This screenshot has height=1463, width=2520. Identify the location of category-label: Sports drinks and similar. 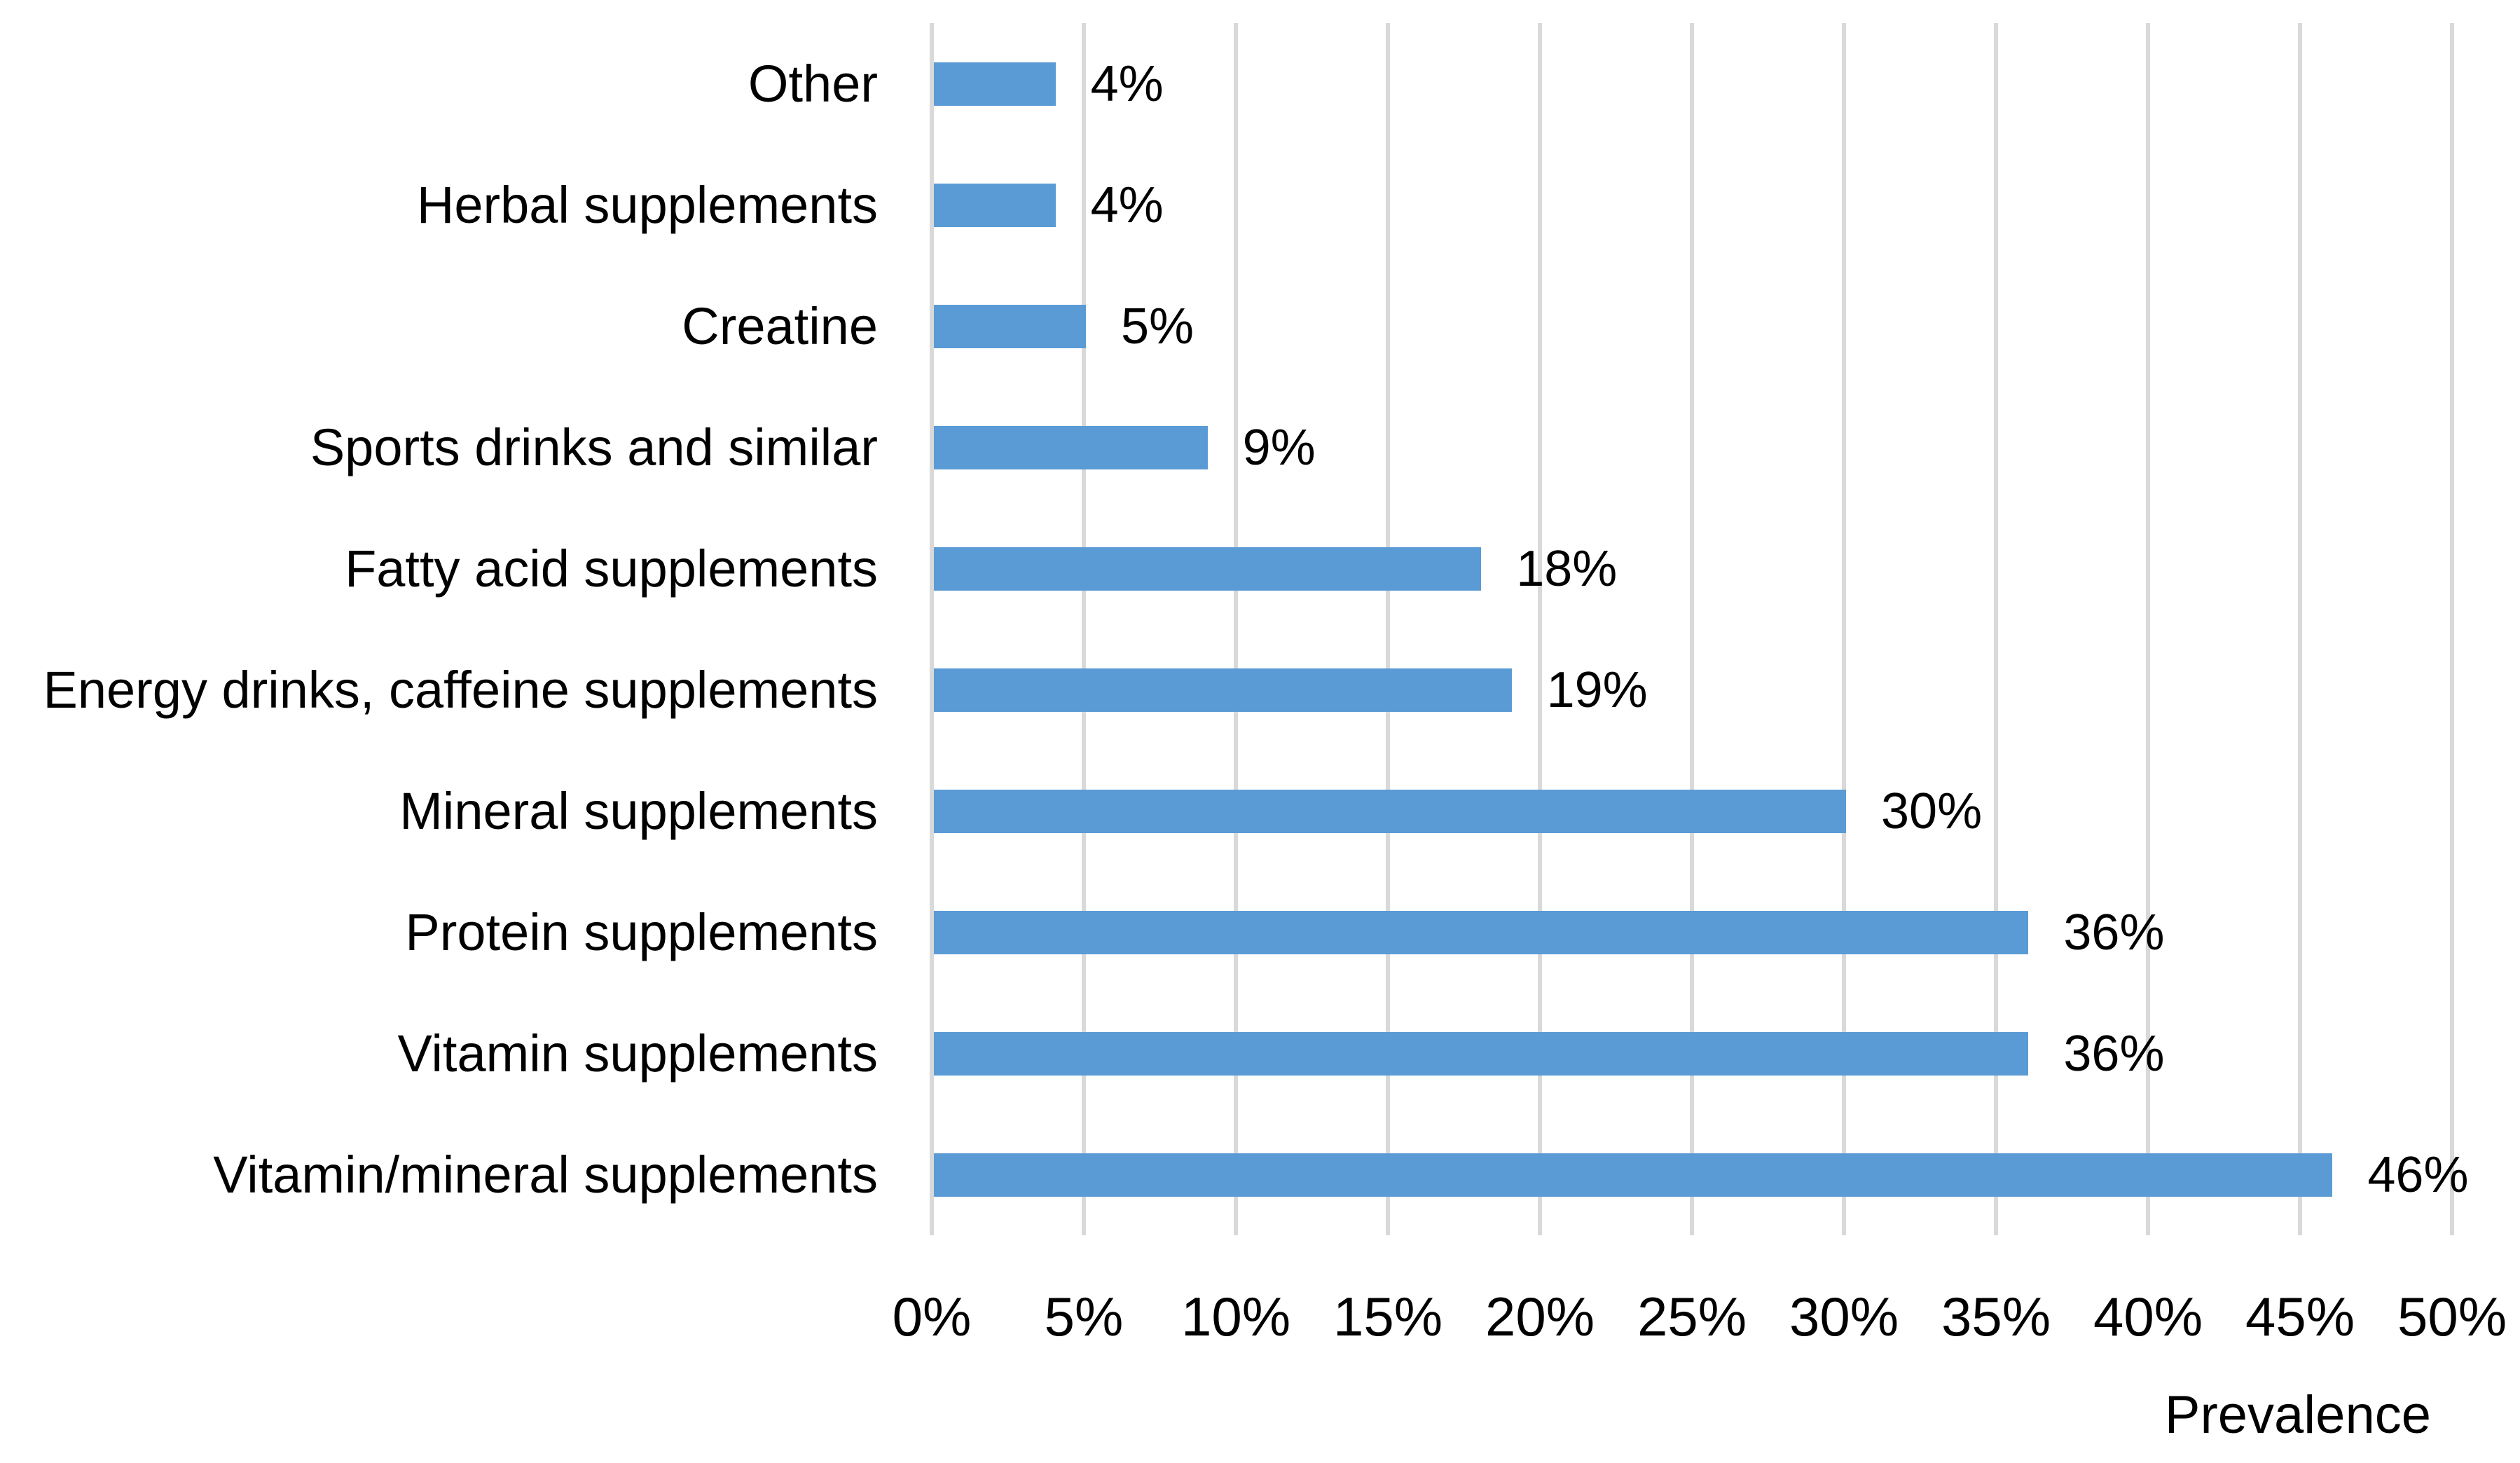
(594, 447).